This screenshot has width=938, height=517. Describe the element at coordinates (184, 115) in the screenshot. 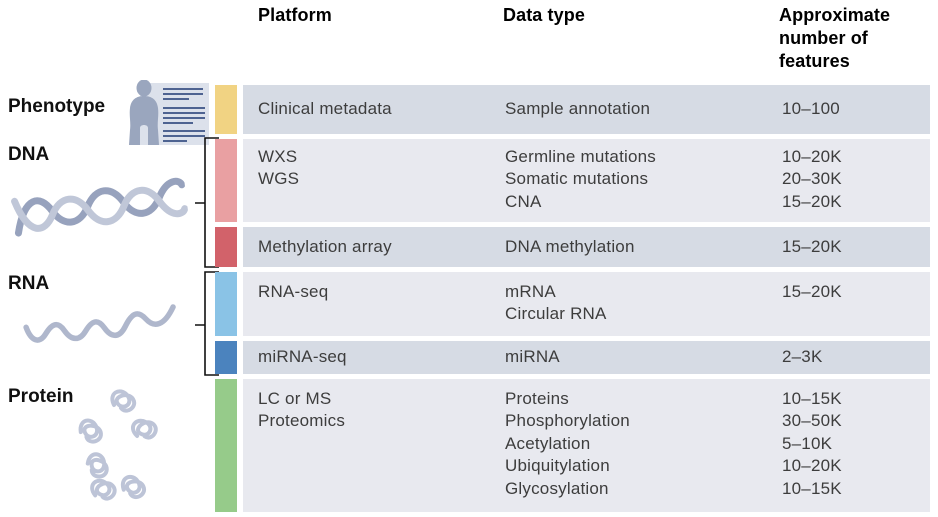

I see `document-text-lines-icon` at that location.